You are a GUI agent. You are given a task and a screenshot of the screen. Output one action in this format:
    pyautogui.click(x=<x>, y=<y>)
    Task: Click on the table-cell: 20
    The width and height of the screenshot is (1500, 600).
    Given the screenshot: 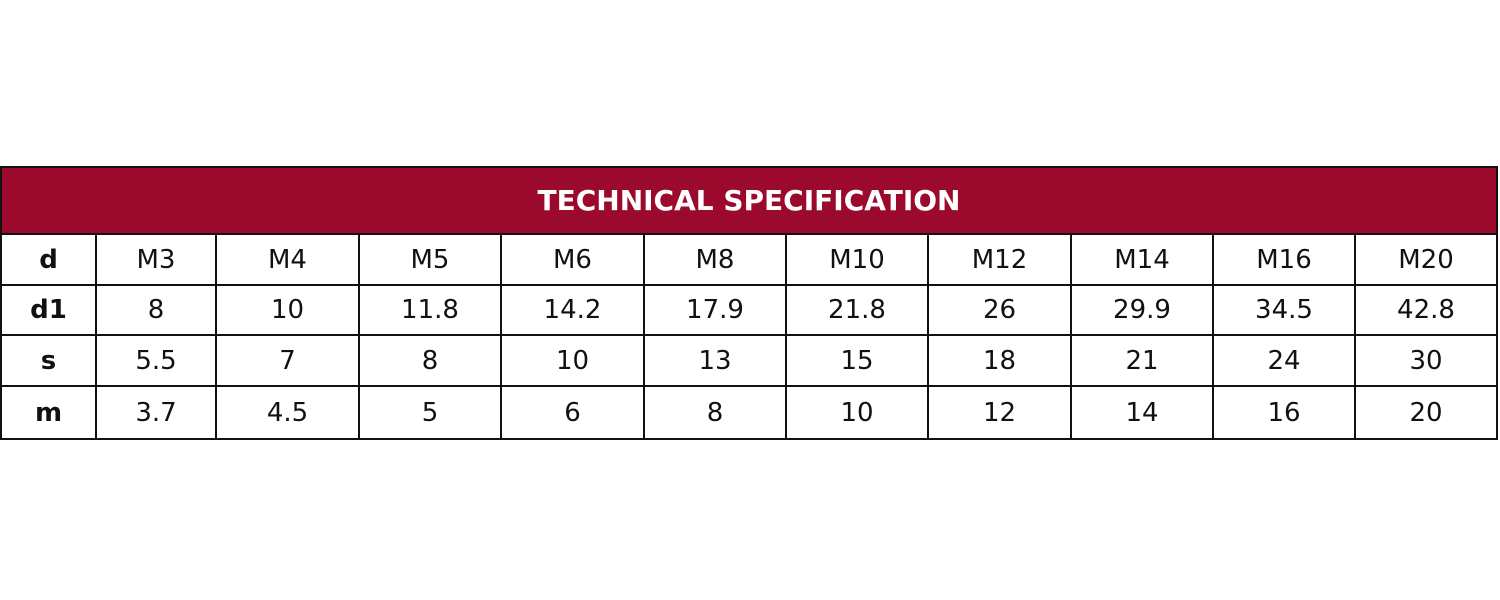 What is the action you would take?
    pyautogui.click(x=1426, y=412)
    